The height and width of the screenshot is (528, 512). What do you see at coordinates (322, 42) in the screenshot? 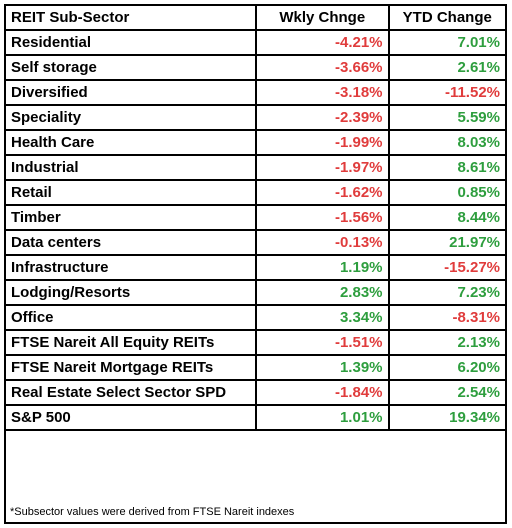
I see `row-weekly-change: -4.21%` at bounding box center [322, 42].